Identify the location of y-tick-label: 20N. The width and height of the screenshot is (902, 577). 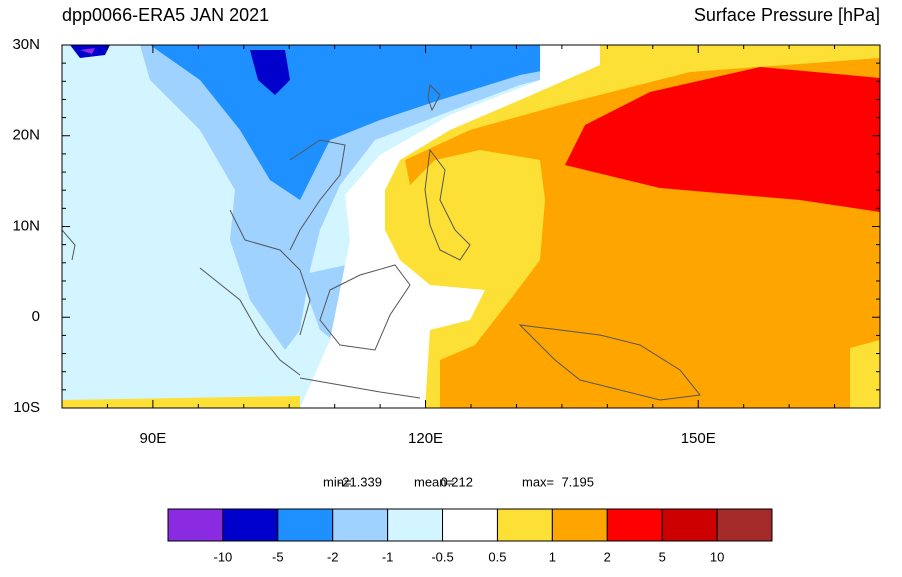
(26, 135).